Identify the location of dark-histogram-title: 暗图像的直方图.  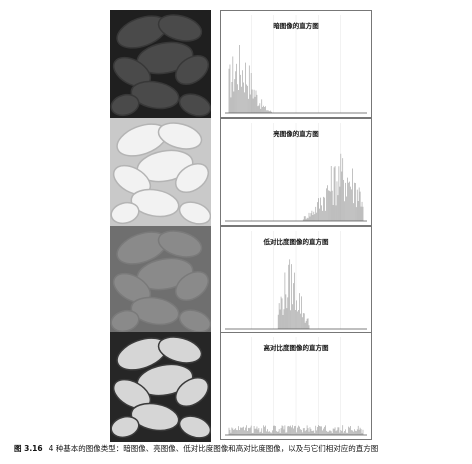
(296, 26).